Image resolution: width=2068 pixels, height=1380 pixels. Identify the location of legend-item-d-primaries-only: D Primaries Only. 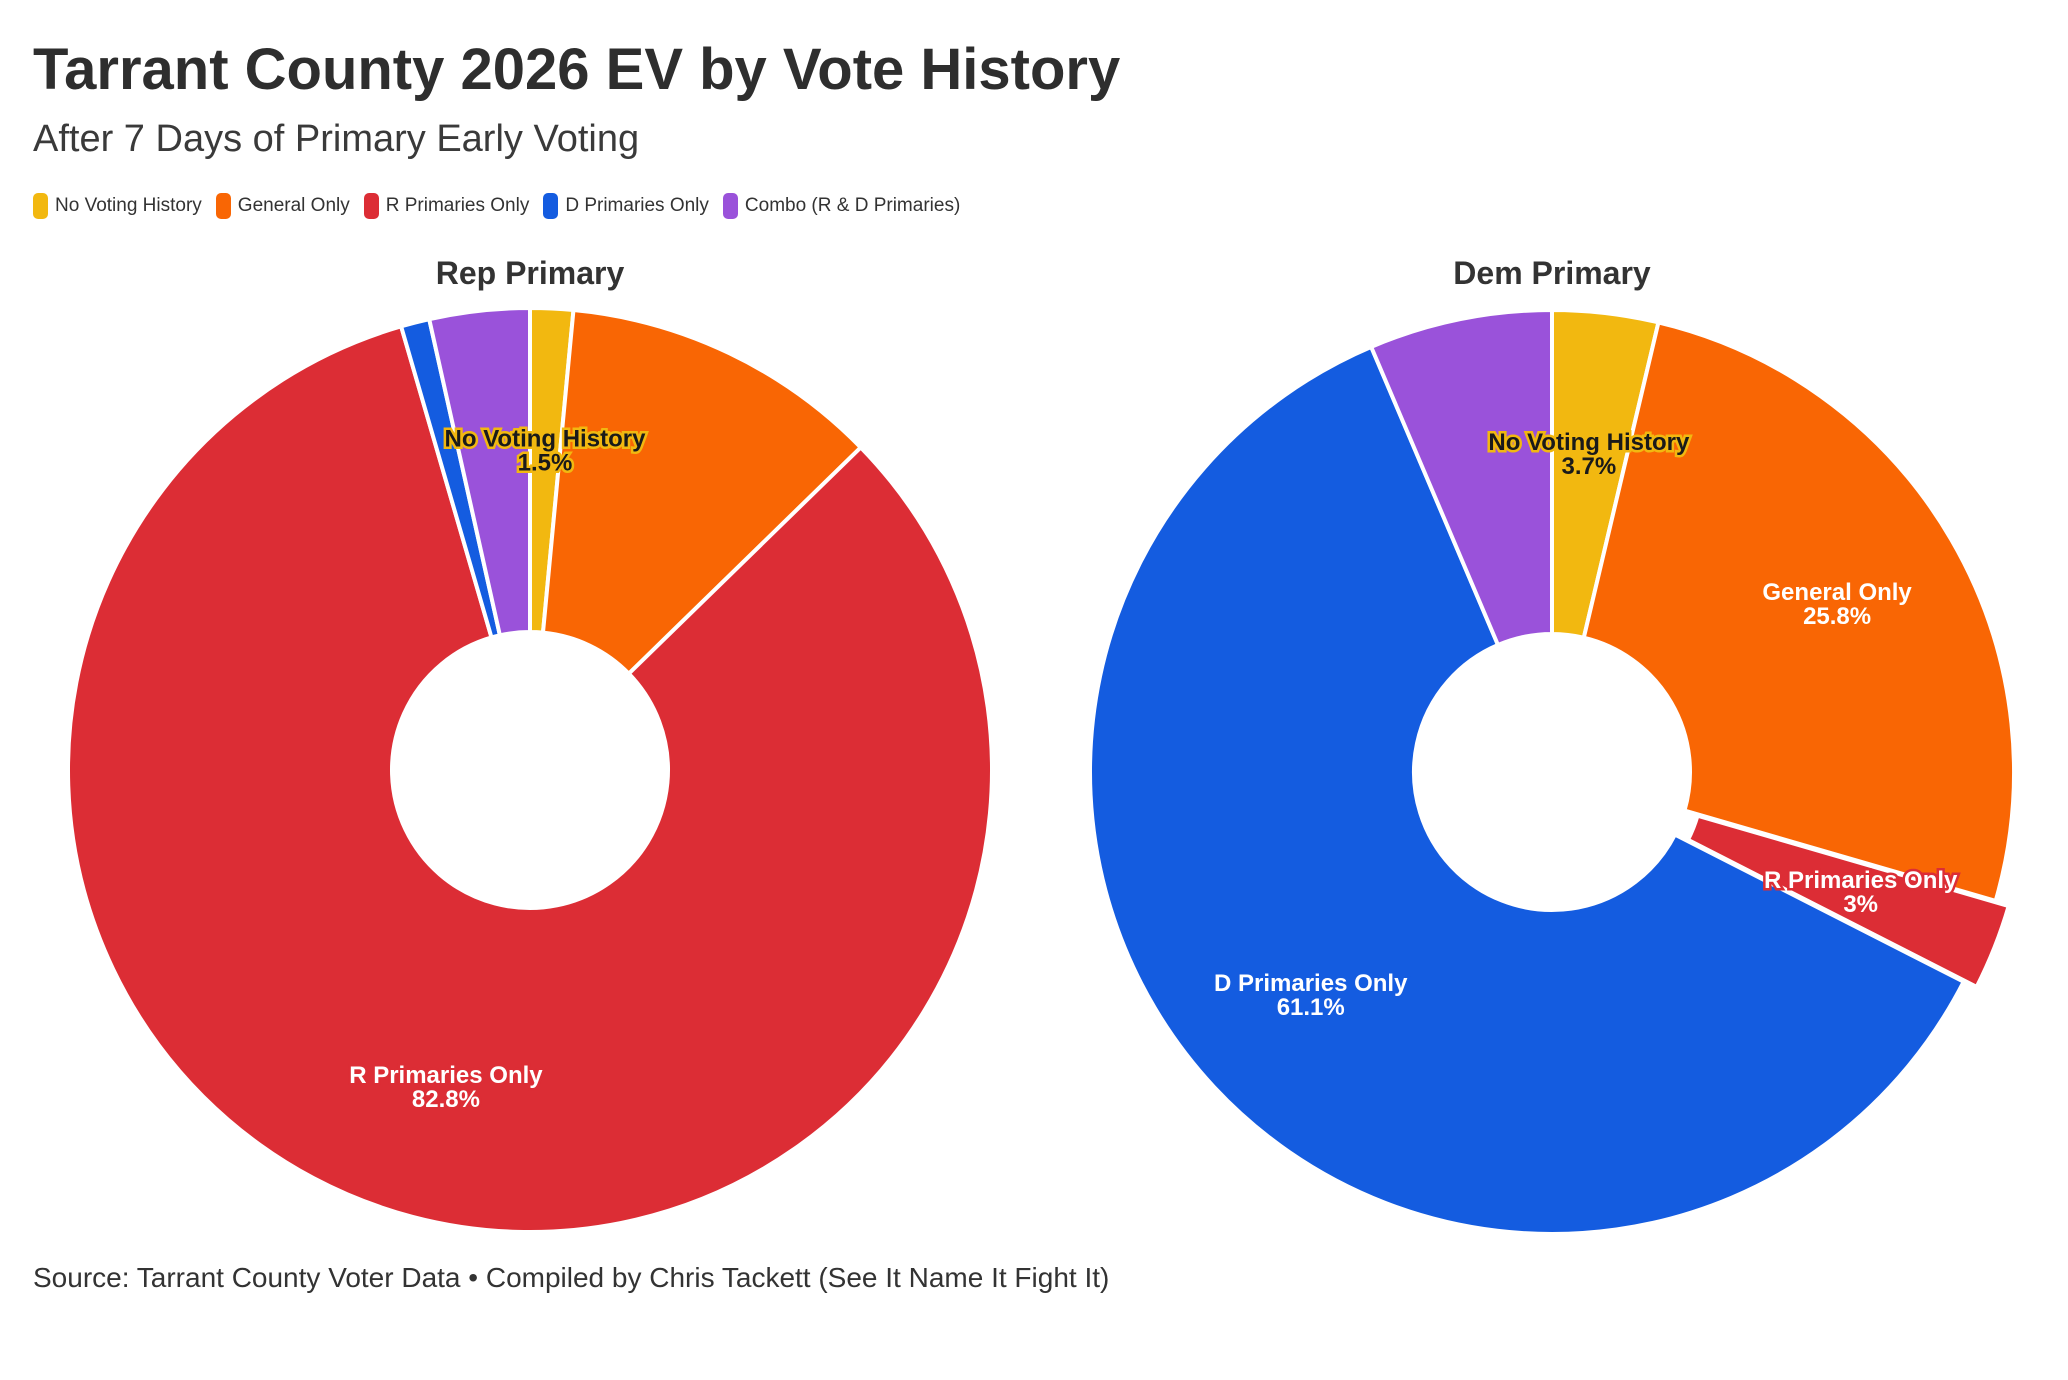
(626, 206).